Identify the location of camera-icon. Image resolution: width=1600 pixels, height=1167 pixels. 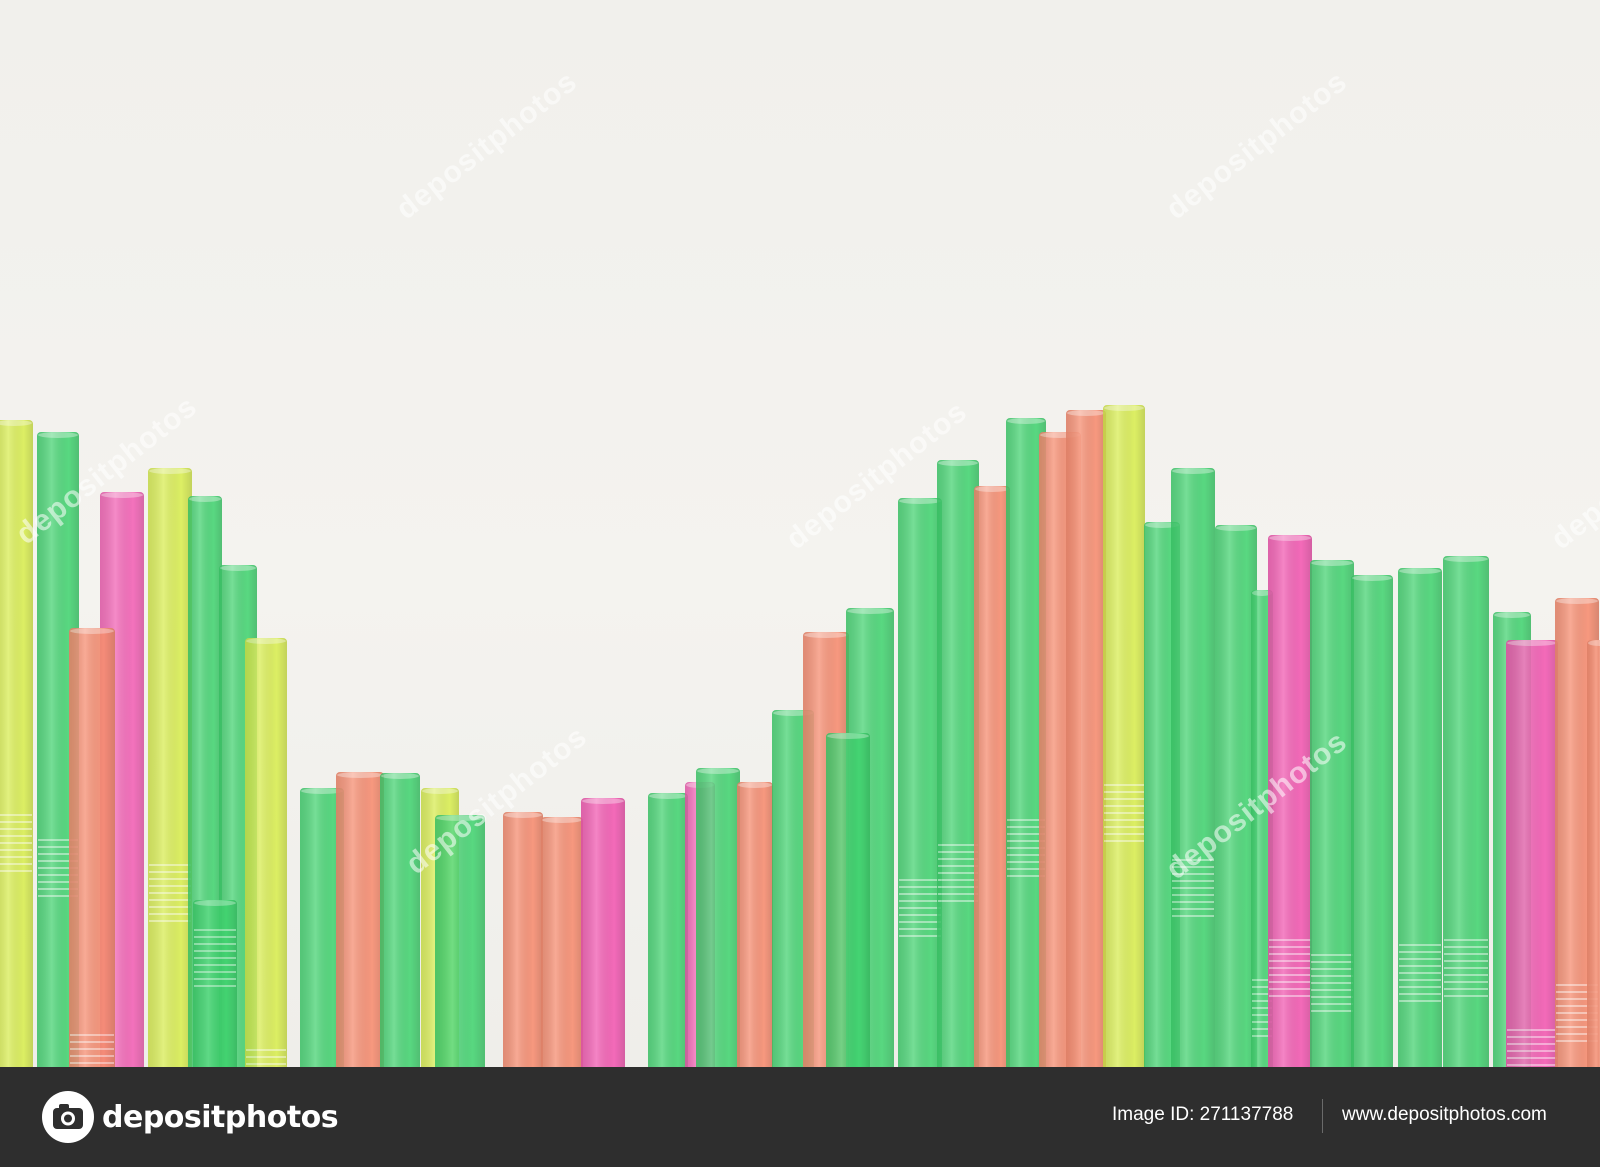
(68, 1117).